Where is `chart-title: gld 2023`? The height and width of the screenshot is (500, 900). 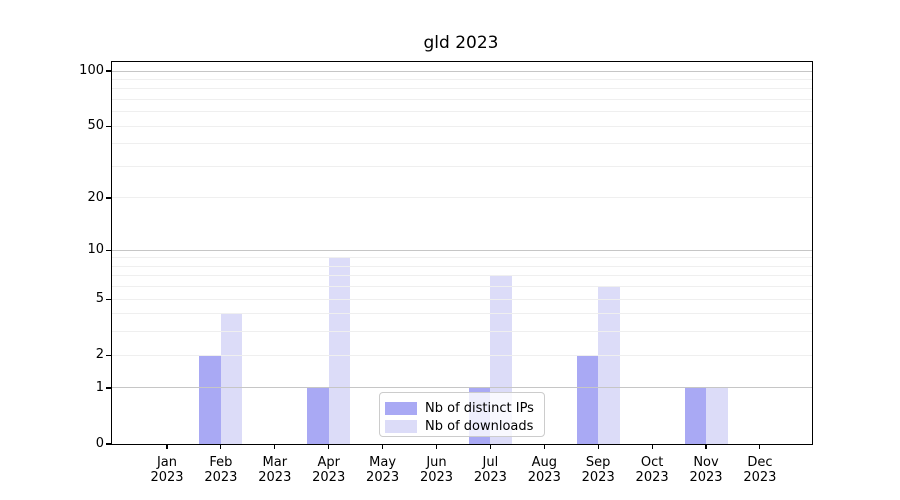
chart-title: gld 2023 is located at coordinates (461, 43).